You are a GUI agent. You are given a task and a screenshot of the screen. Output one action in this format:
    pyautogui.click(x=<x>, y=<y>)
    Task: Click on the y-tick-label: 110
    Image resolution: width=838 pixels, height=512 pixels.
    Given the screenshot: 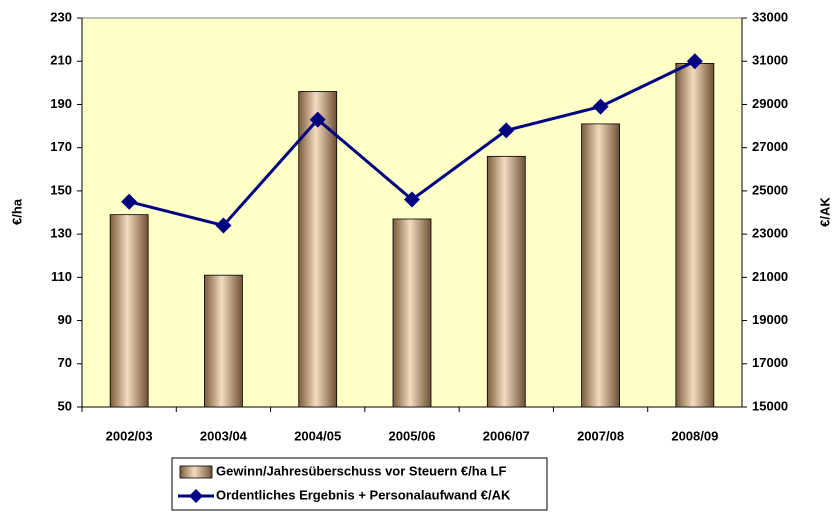 What is the action you would take?
    pyautogui.click(x=61, y=276)
    